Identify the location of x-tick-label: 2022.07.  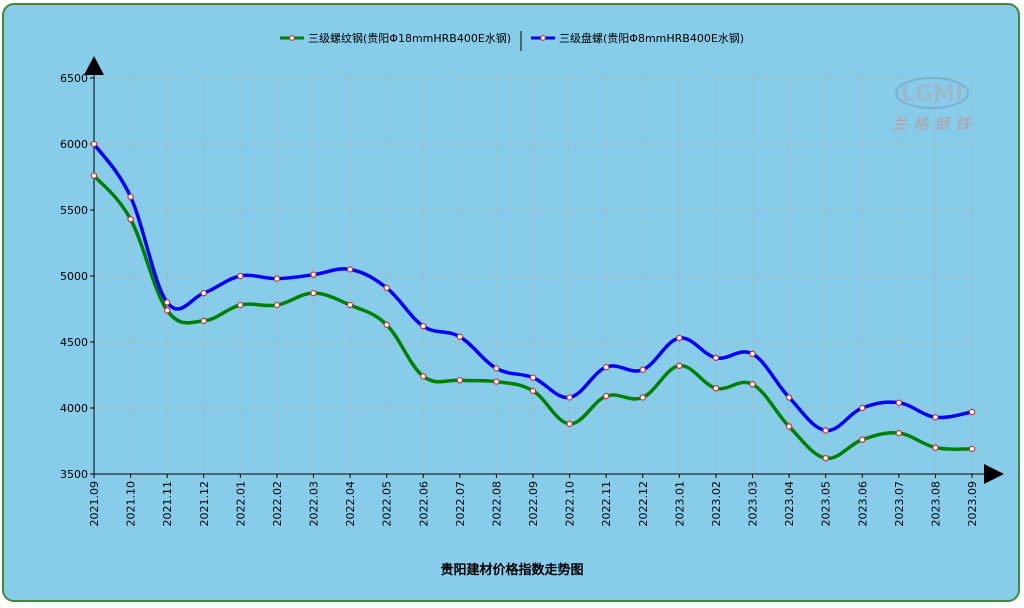
(460, 504).